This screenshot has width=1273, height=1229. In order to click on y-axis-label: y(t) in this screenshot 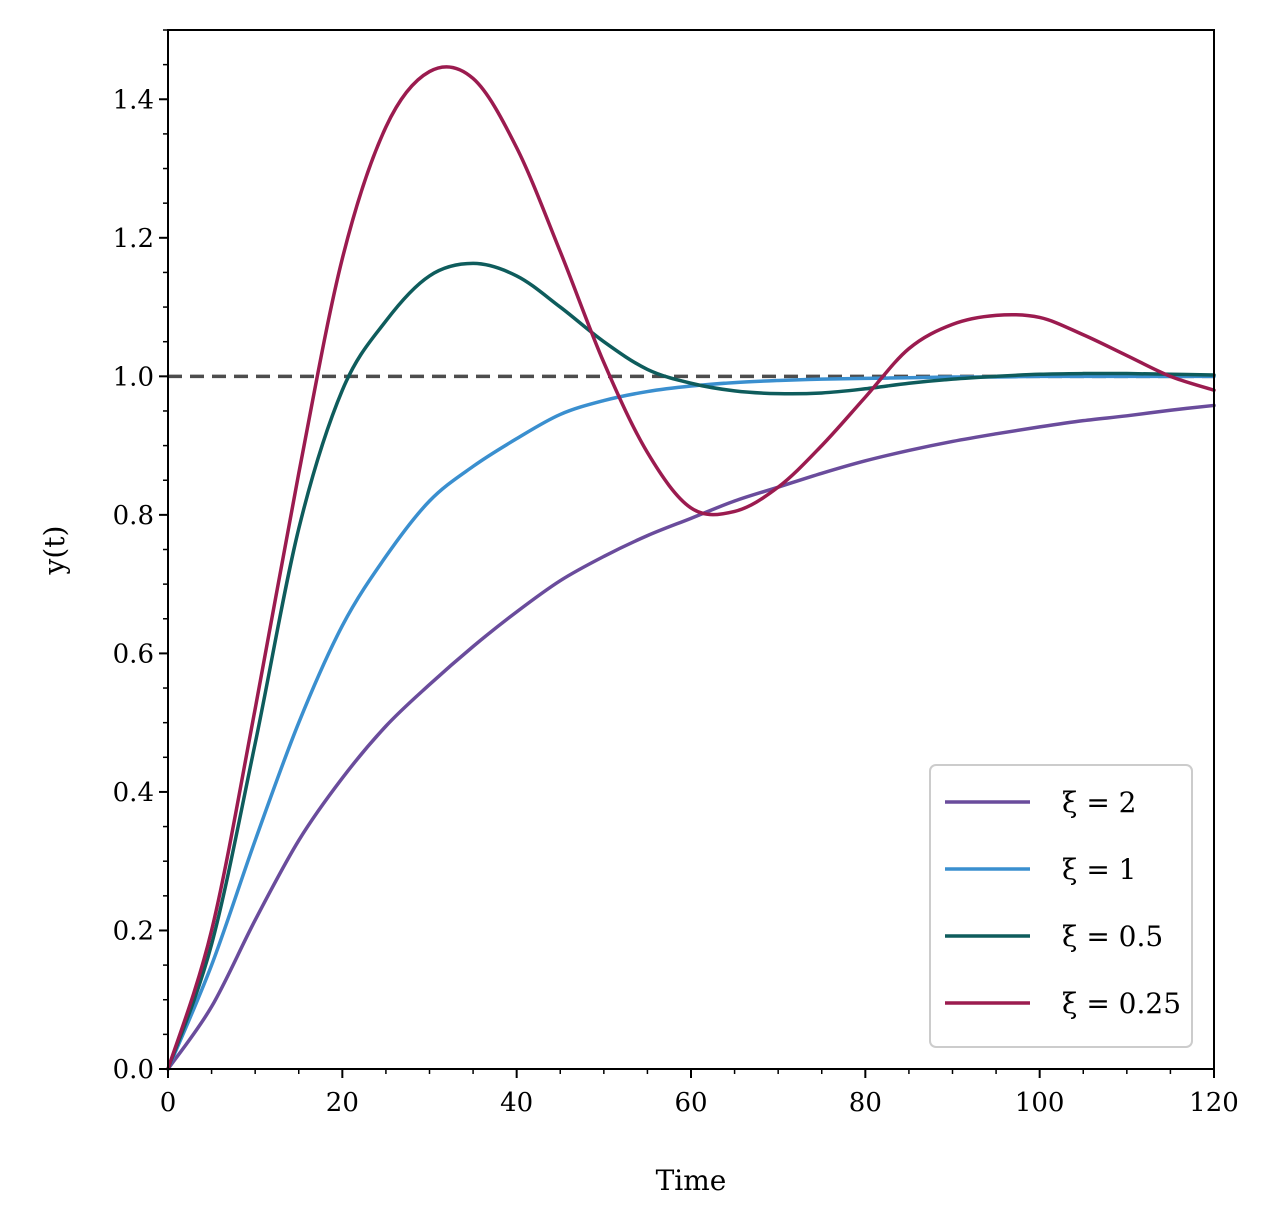, I will do `click(54, 551)`.